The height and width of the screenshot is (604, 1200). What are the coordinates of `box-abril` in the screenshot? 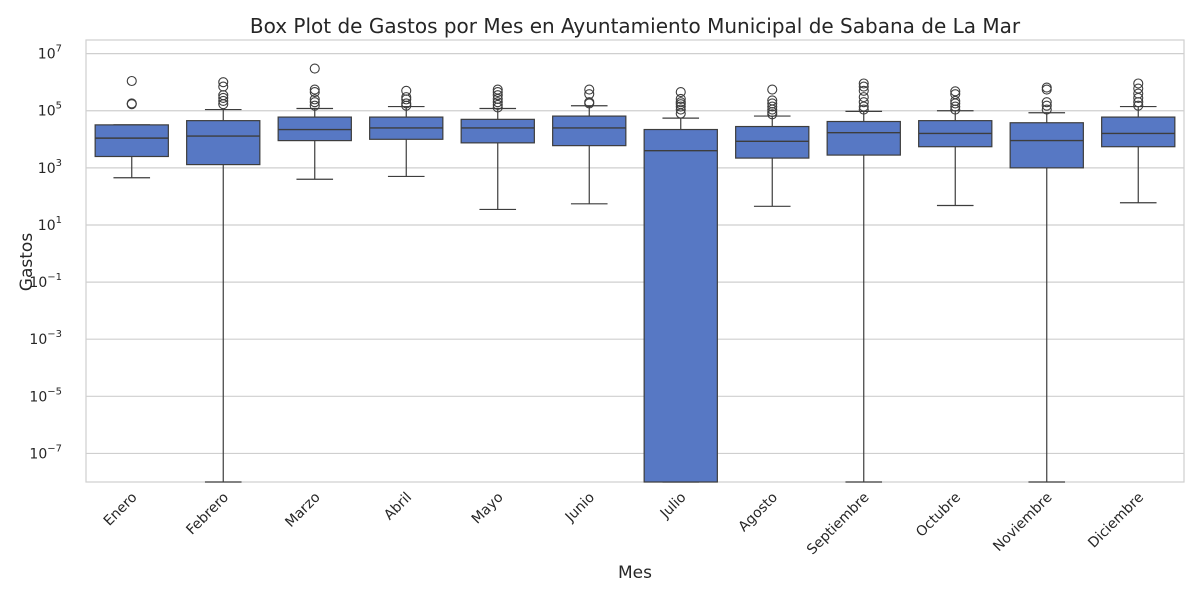 It's located at (406, 131).